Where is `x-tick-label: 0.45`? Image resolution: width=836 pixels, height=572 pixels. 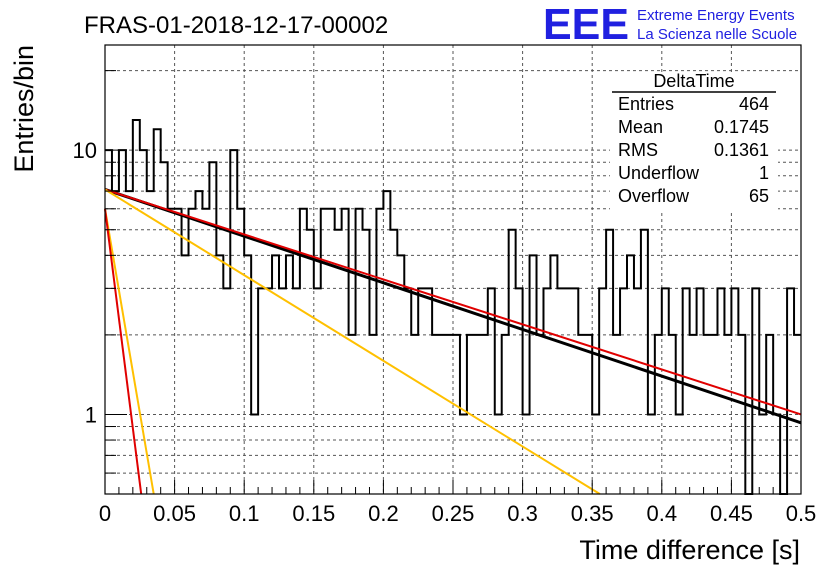
x-tick-label: 0.45 is located at coordinates (731, 513).